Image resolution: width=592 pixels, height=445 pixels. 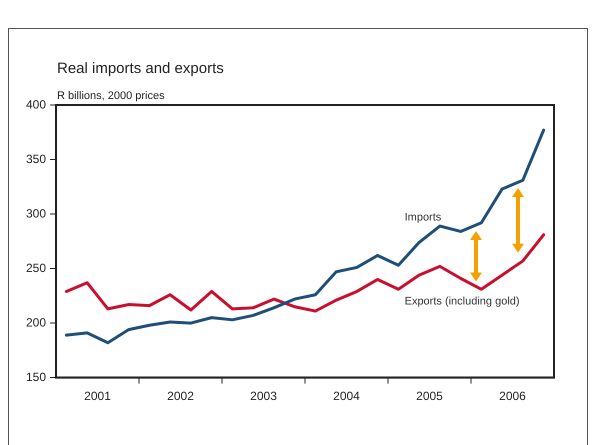 What do you see at coordinates (512, 396) in the screenshot?
I see `x-tick-label: 2006` at bounding box center [512, 396].